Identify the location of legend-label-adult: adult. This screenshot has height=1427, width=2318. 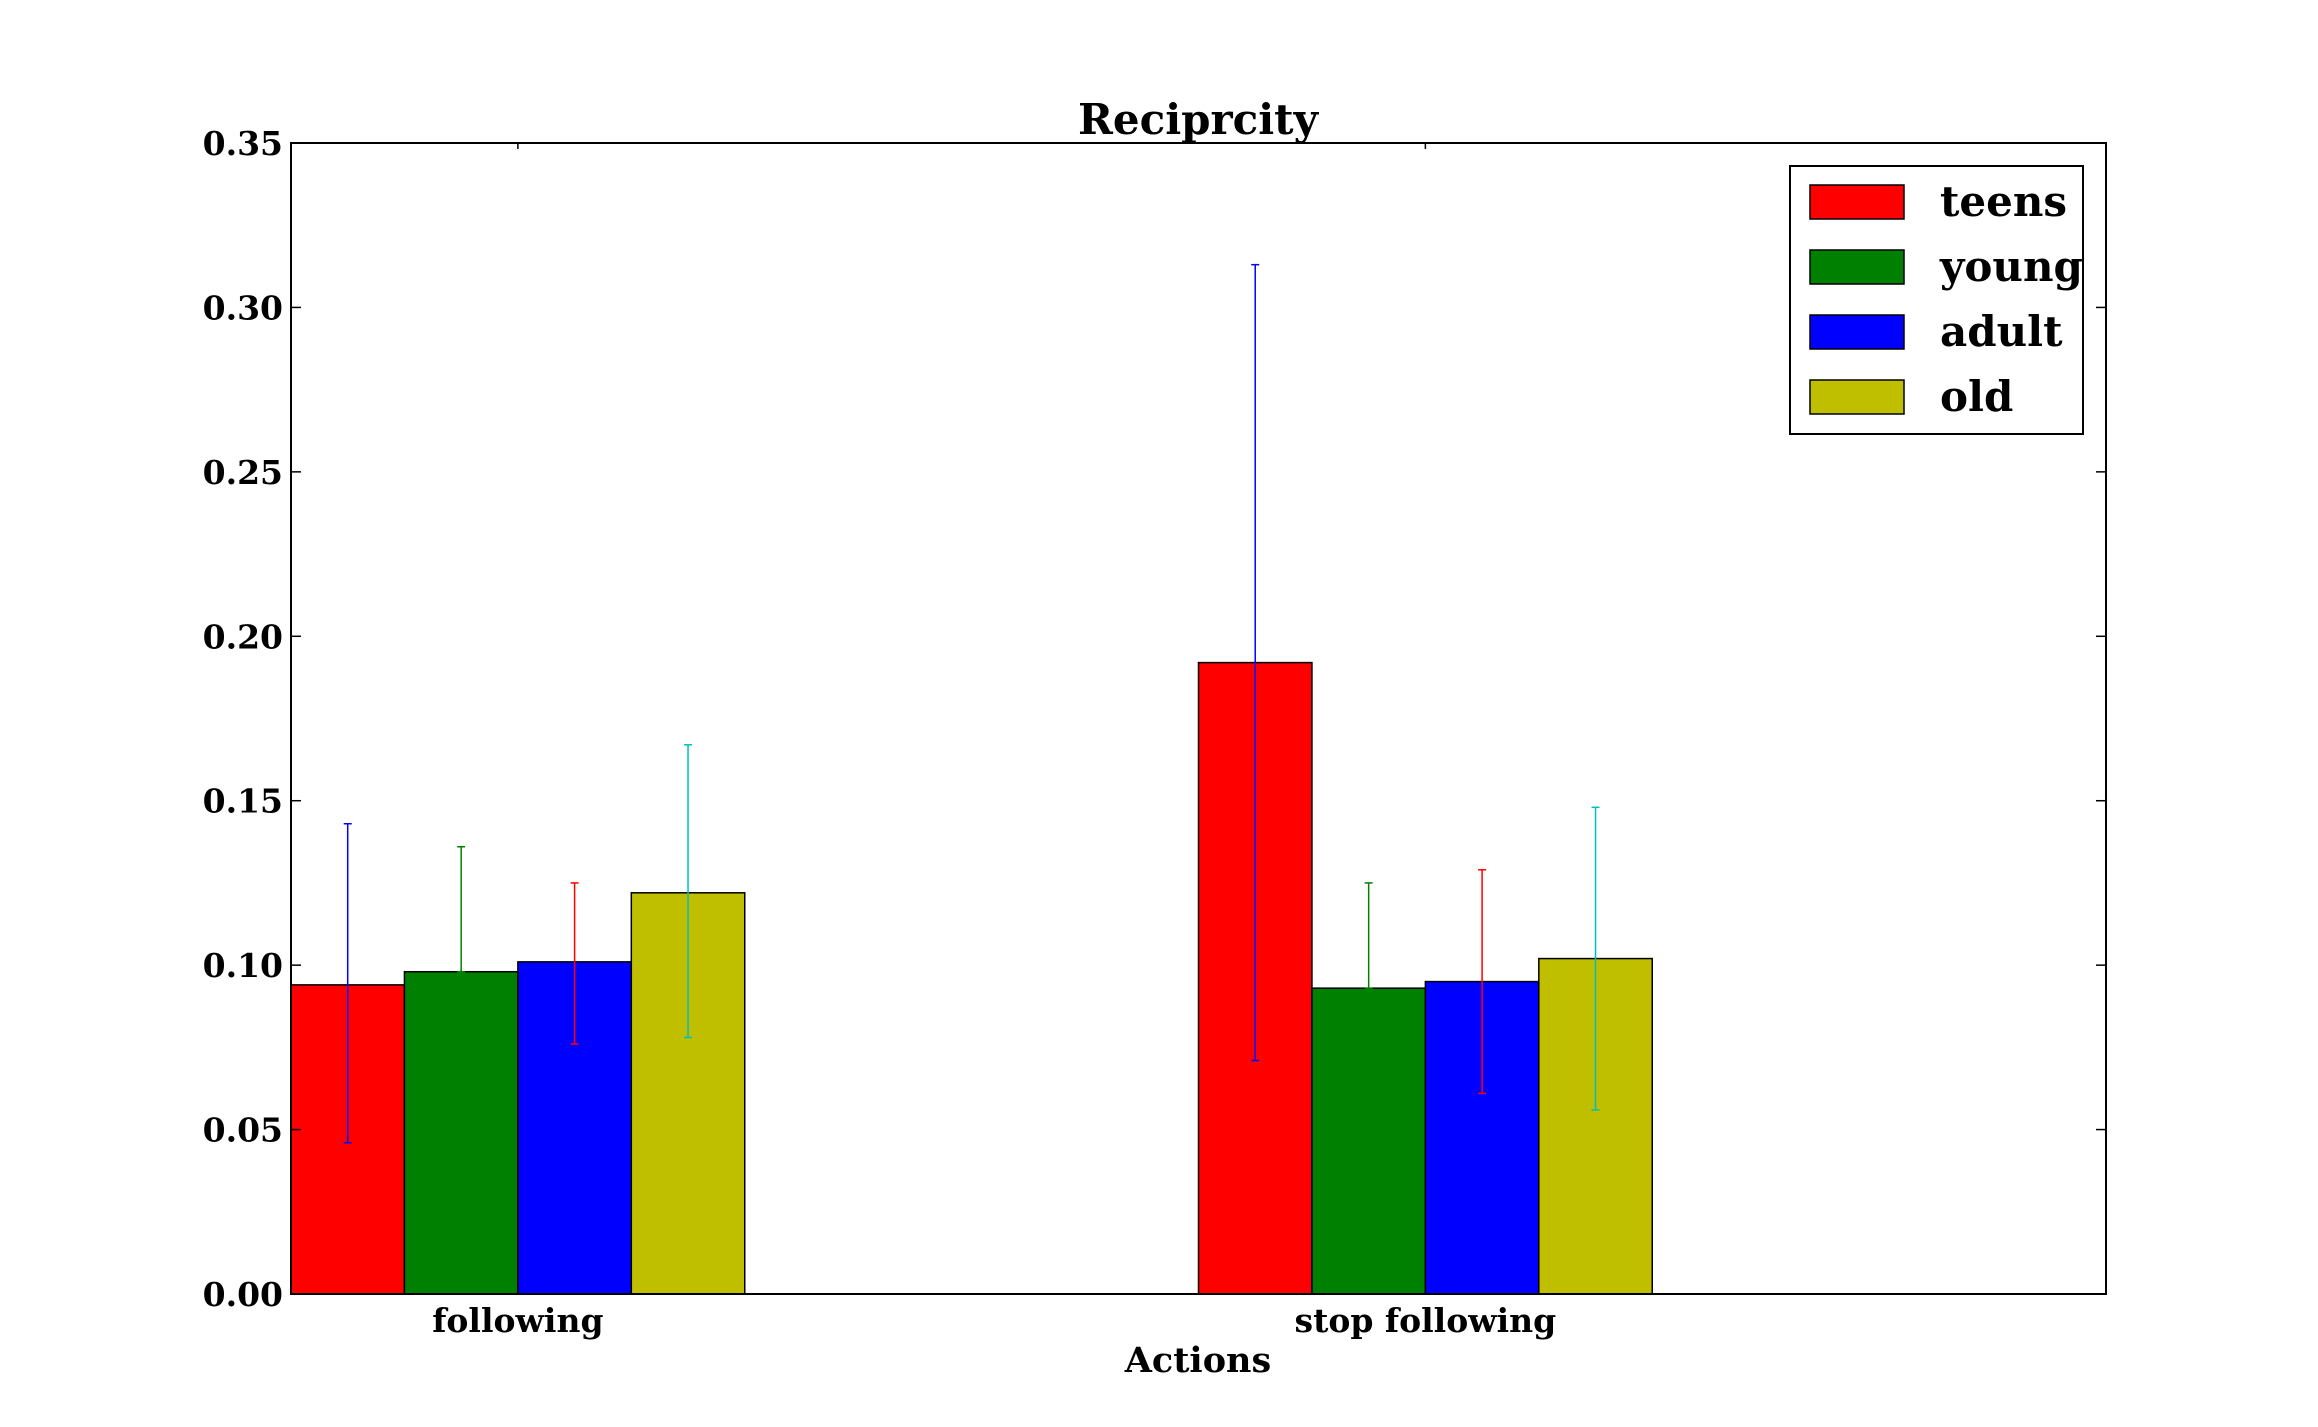
(2001, 331).